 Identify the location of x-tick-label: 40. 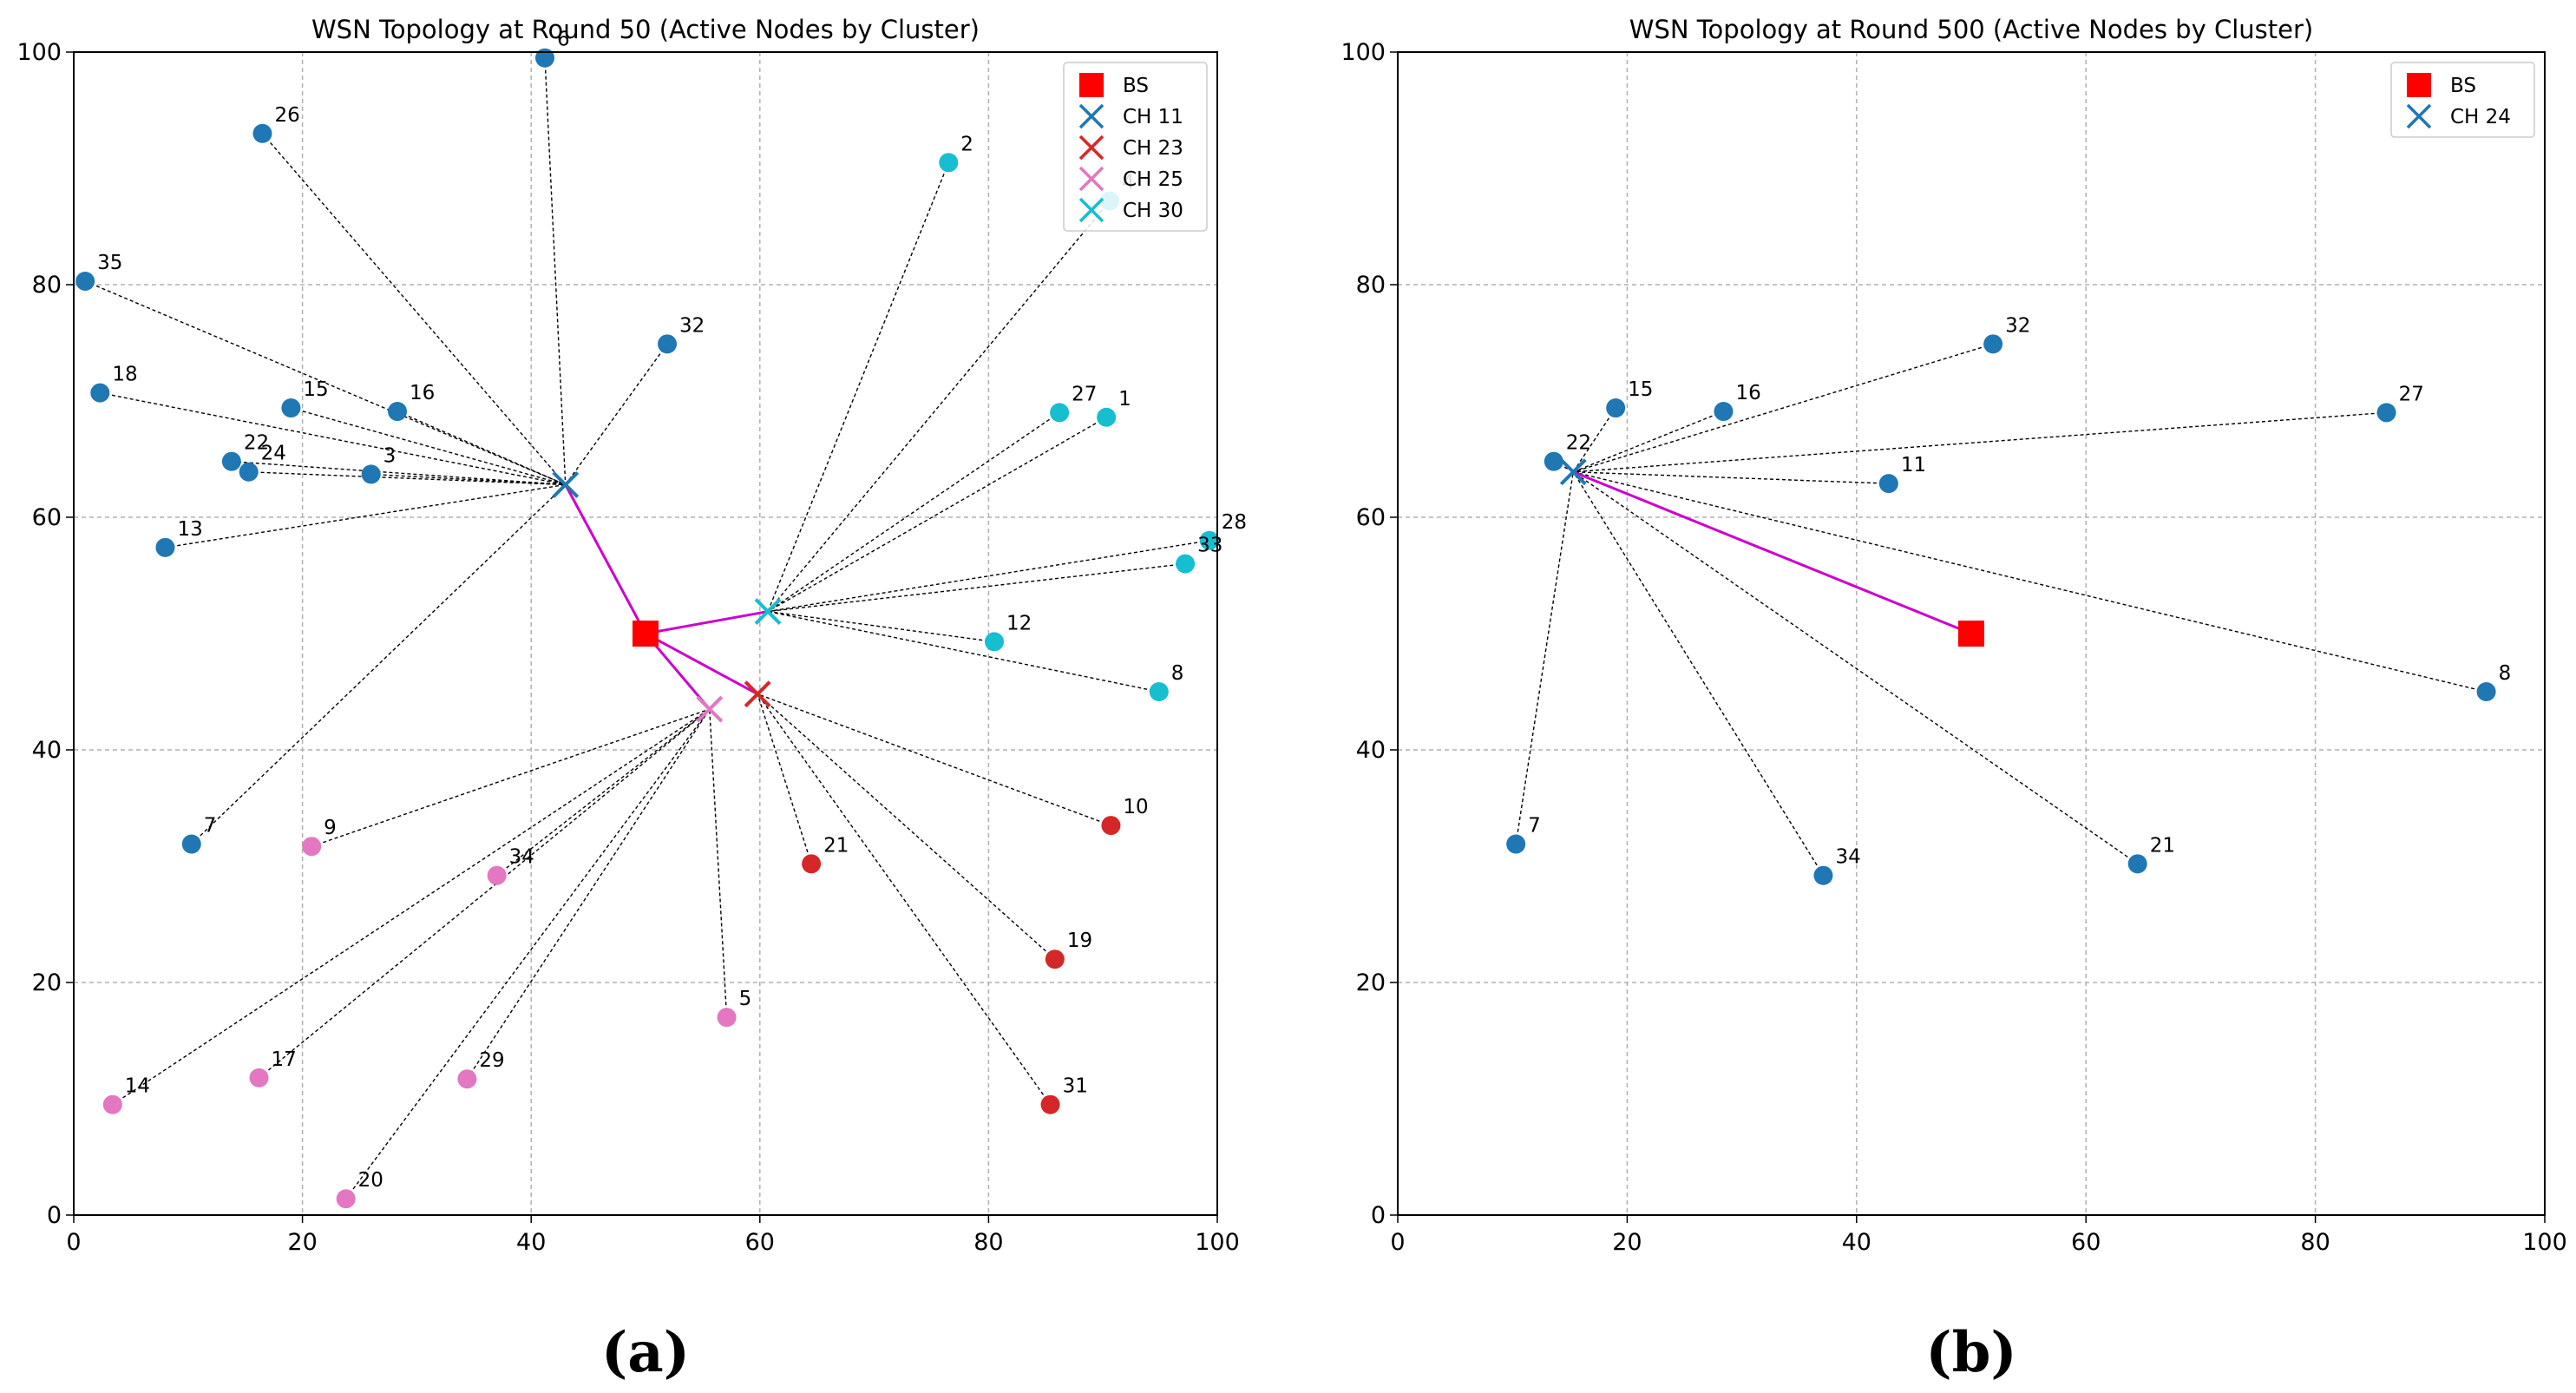
(531, 1243).